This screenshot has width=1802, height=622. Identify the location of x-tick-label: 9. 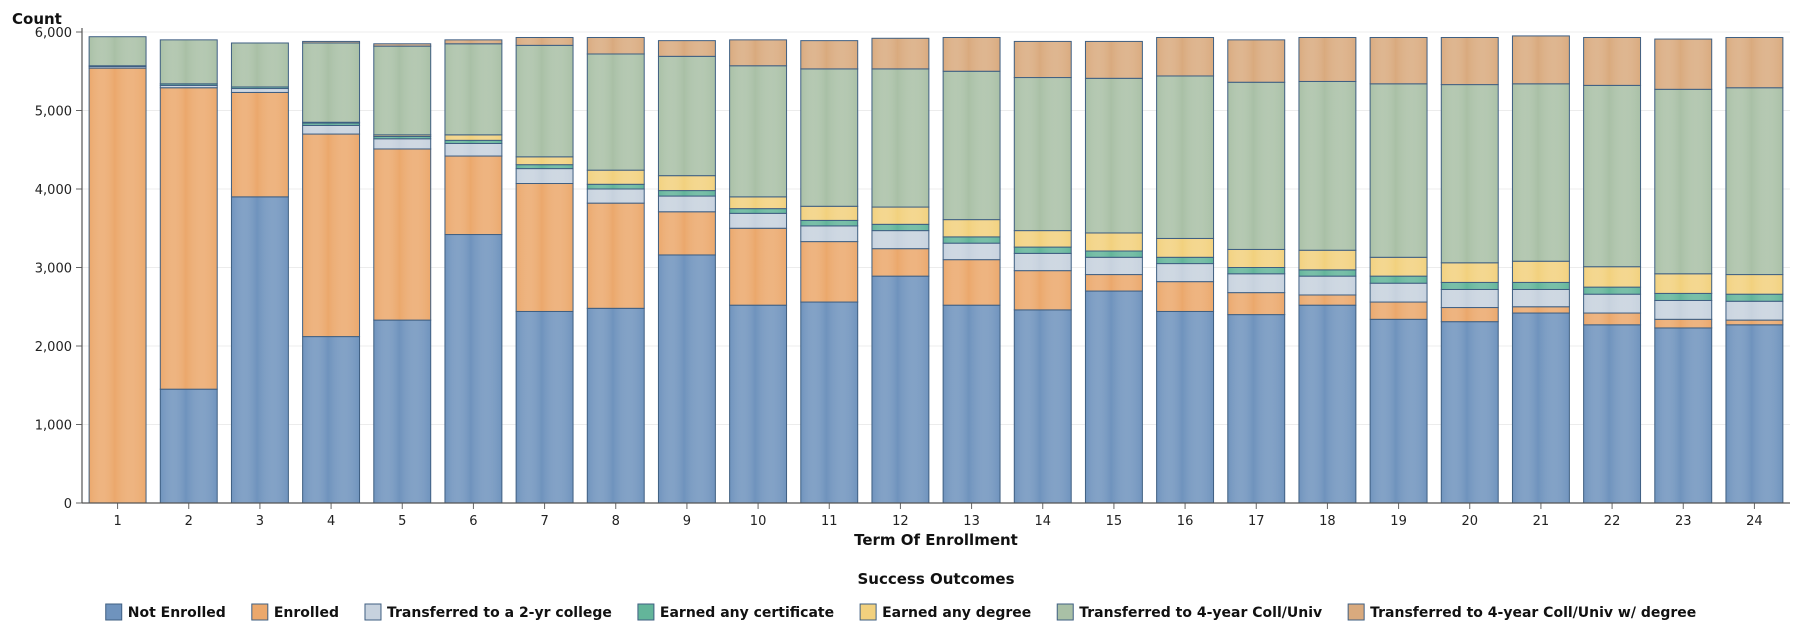
(687, 521).